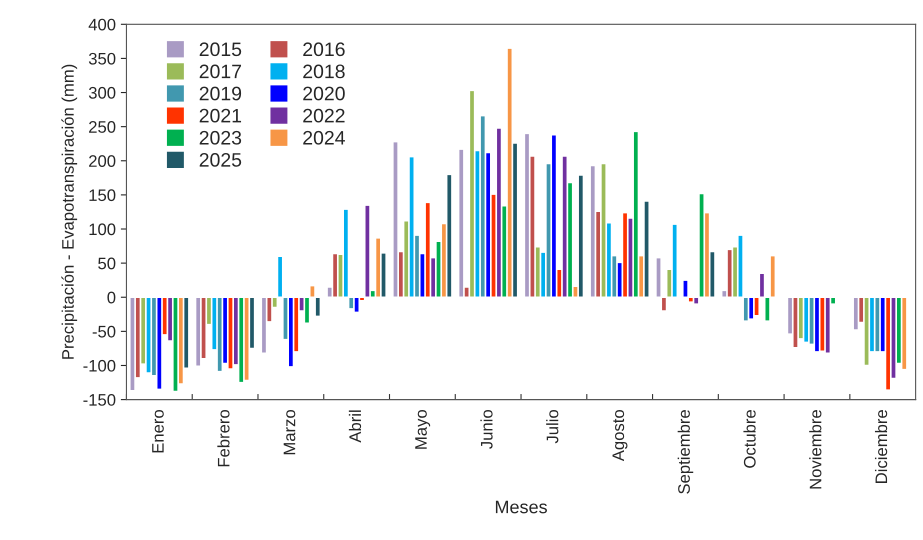  I want to click on y-tick-label: 400, so click(102, 24).